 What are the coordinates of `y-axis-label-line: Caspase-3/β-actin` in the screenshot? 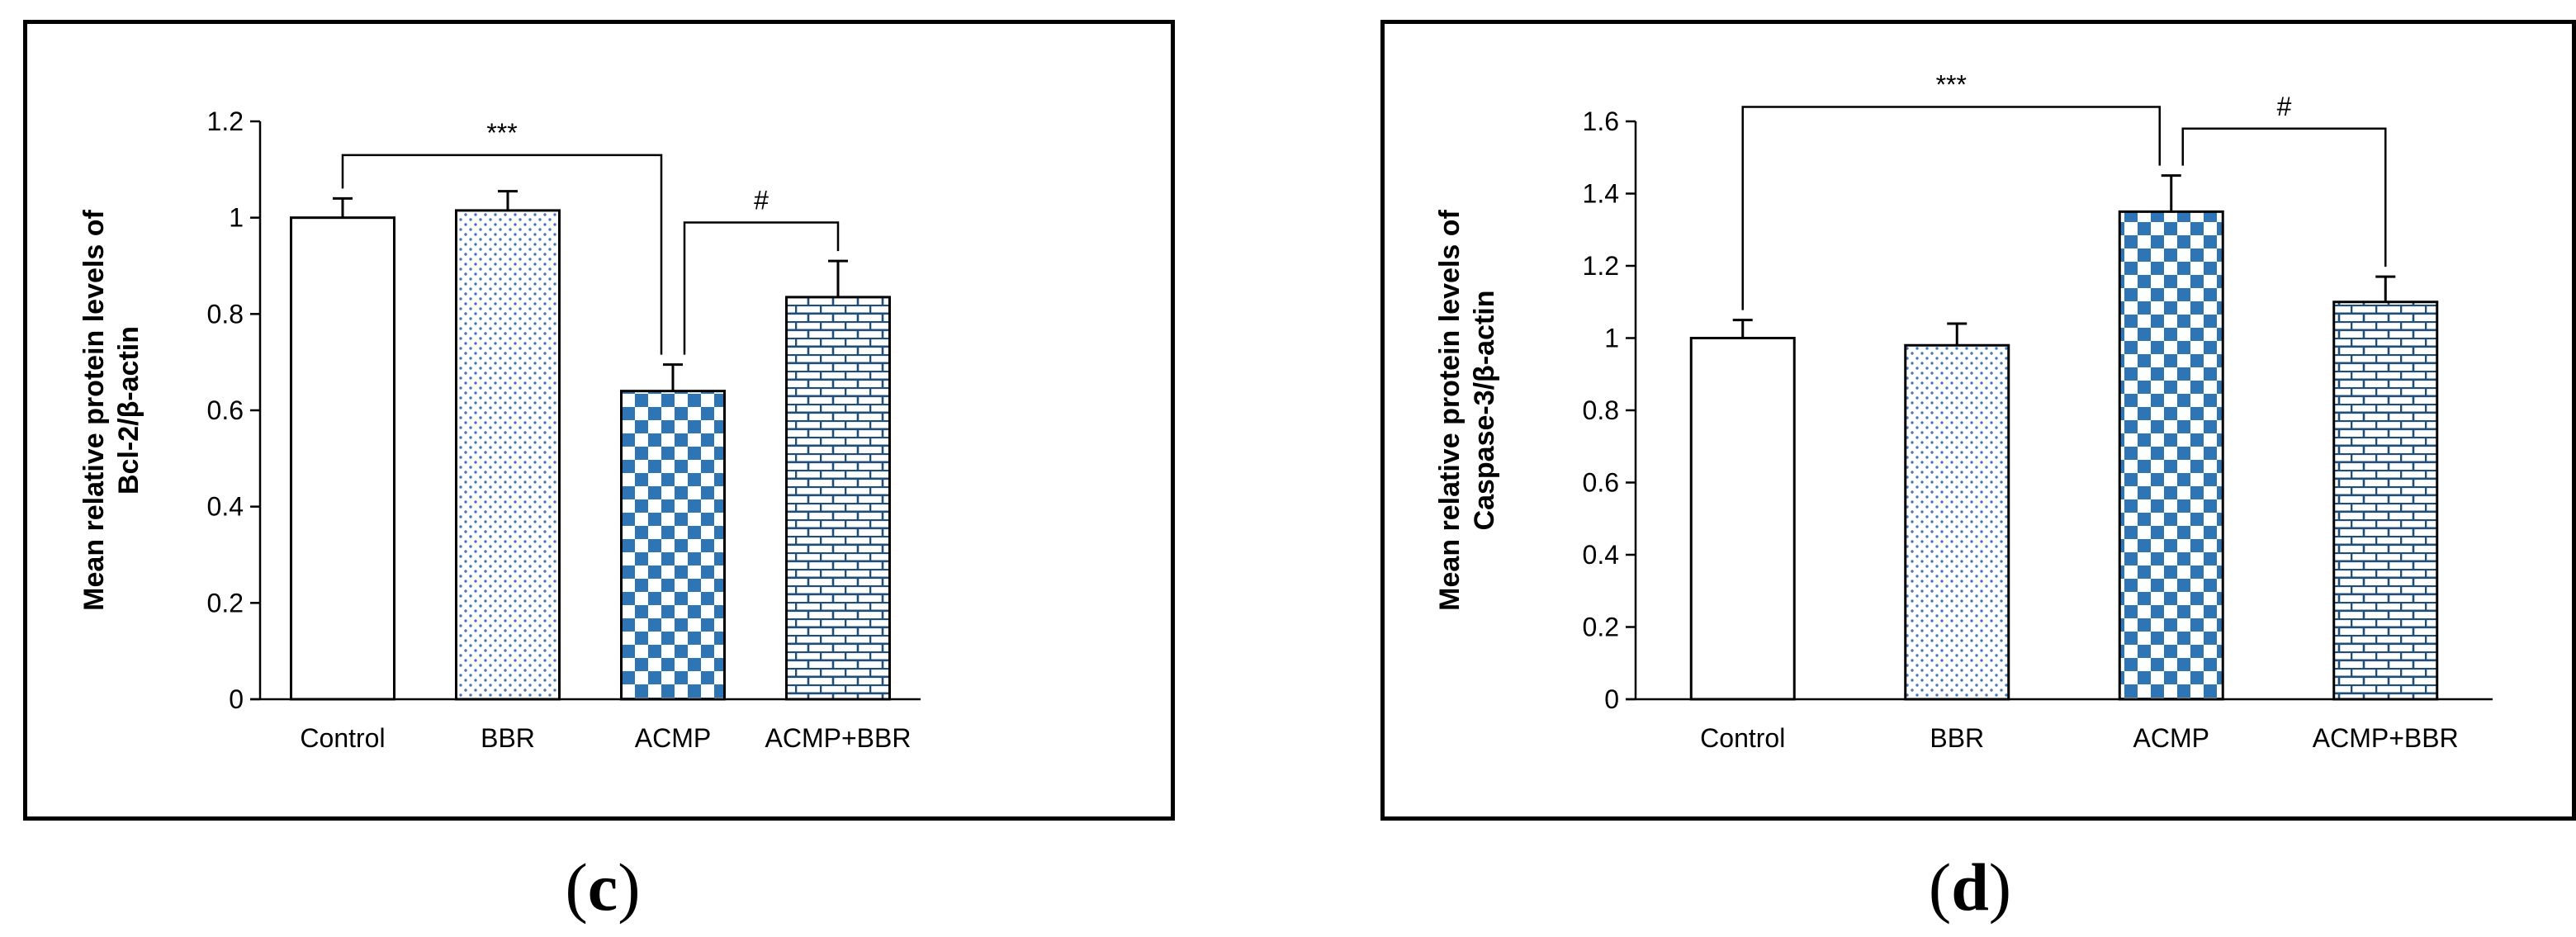 It's located at (1484, 411).